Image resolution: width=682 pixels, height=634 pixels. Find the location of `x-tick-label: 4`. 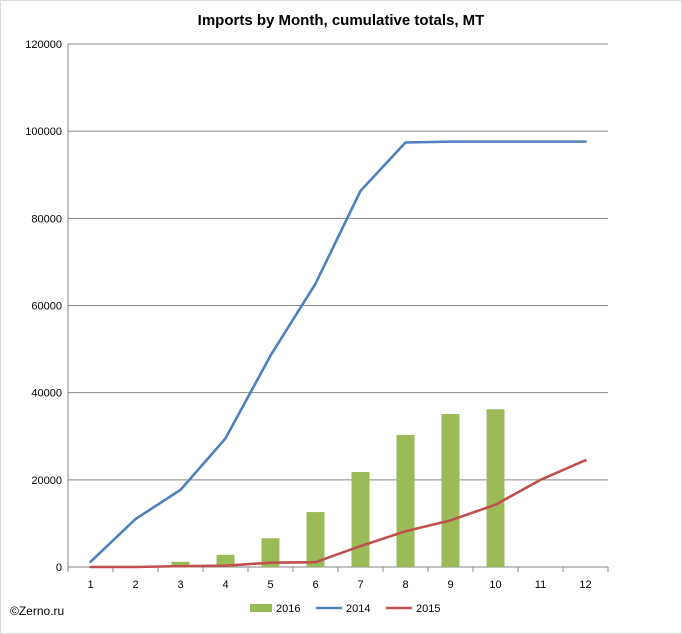

x-tick-label: 4 is located at coordinates (225, 585).